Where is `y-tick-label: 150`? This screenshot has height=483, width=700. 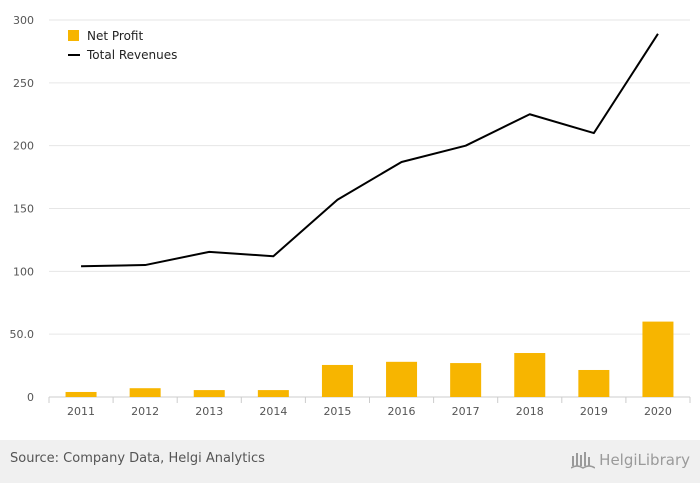 y-tick-label: 150 is located at coordinates (23, 209).